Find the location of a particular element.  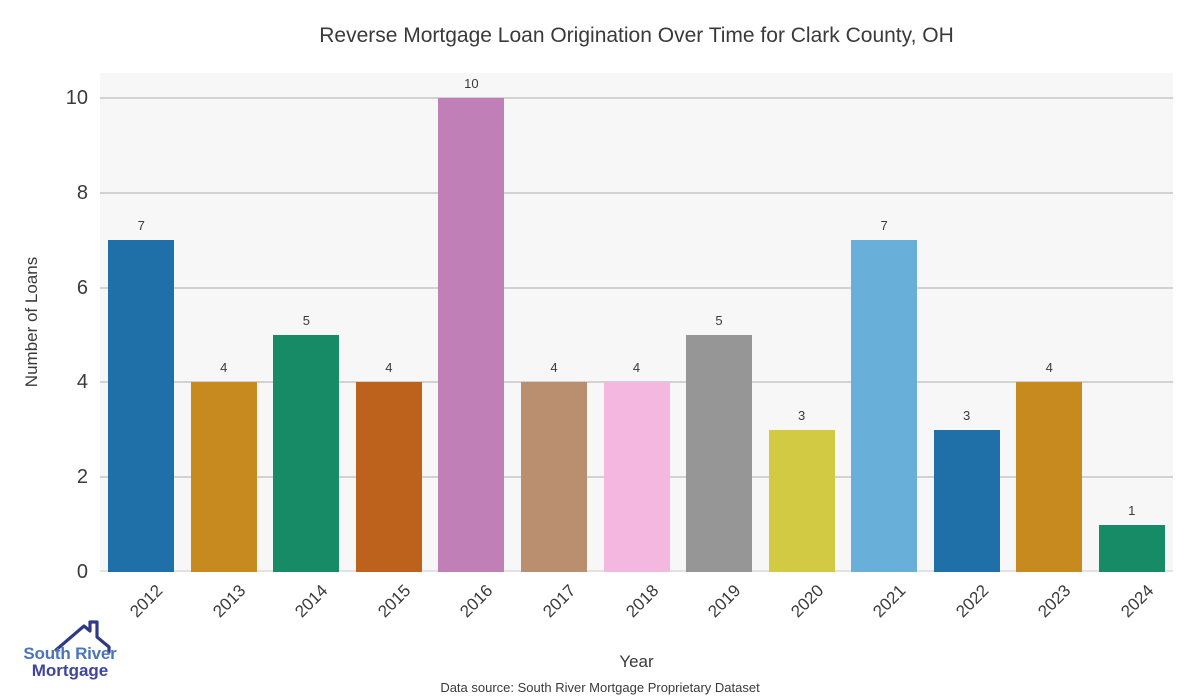

y-tick-0: 0 is located at coordinates (82, 572).